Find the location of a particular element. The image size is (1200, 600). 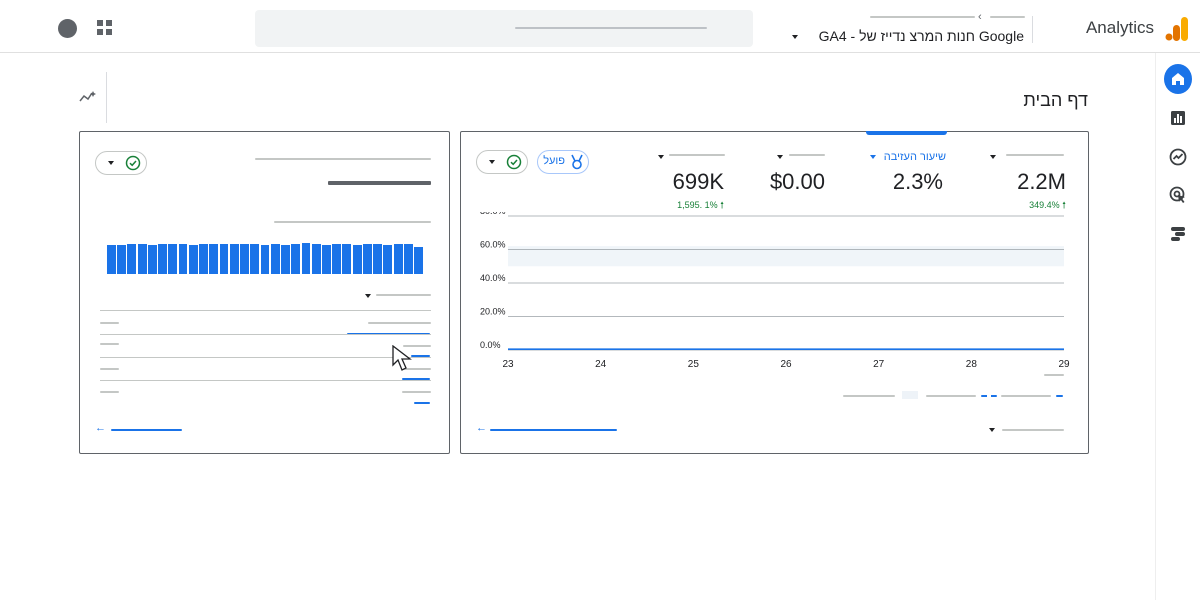

status-pill is located at coordinates (502, 162).